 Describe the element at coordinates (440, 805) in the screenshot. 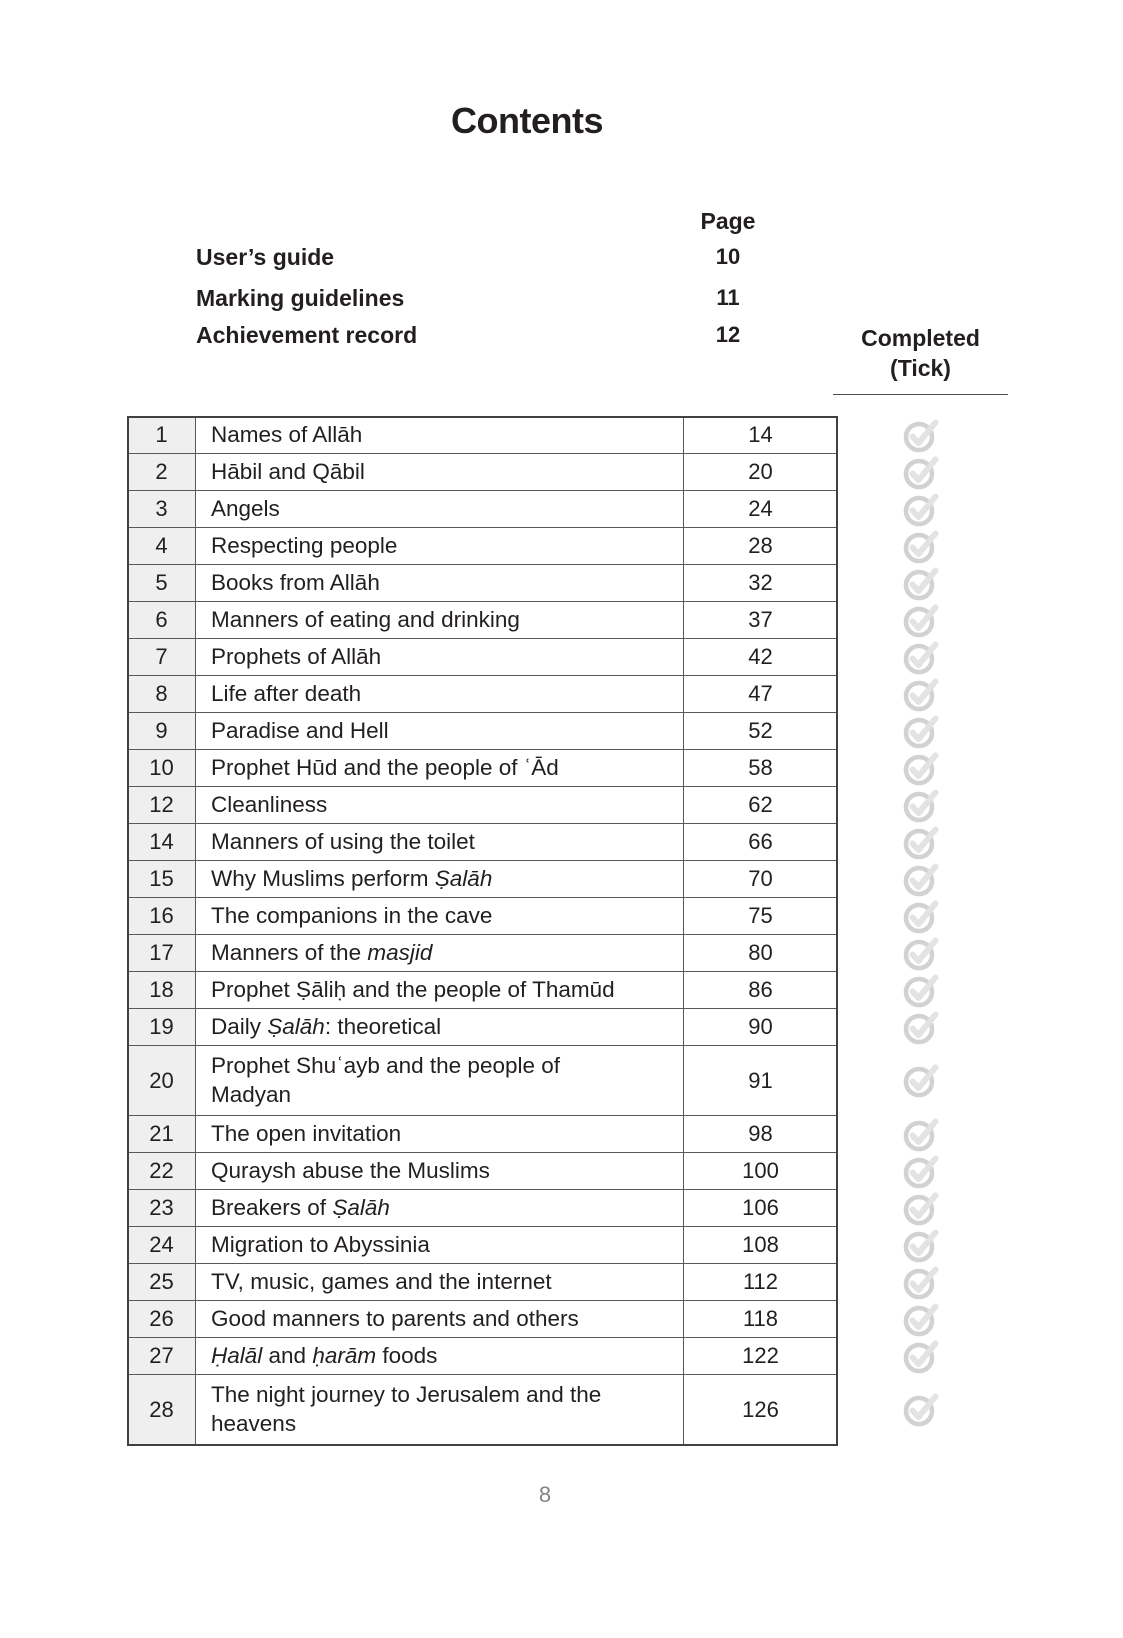

I see `row-title: Cleanliness` at that location.